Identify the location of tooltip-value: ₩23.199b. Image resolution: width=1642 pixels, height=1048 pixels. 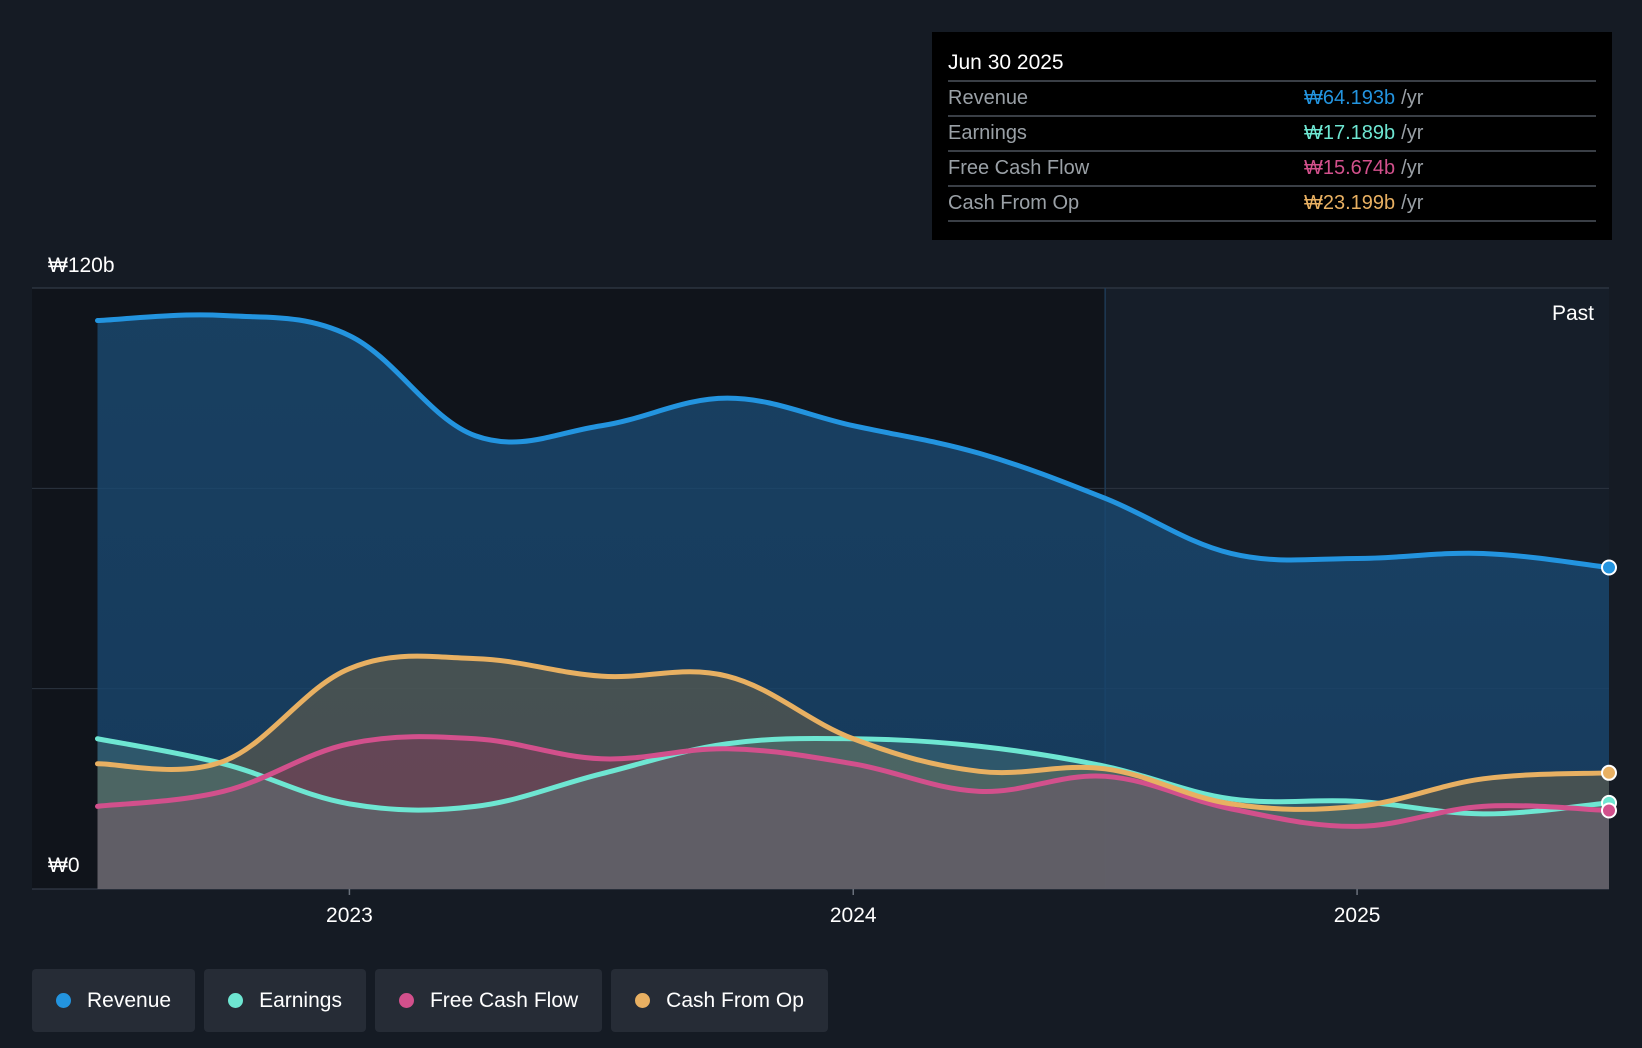
(1350, 203).